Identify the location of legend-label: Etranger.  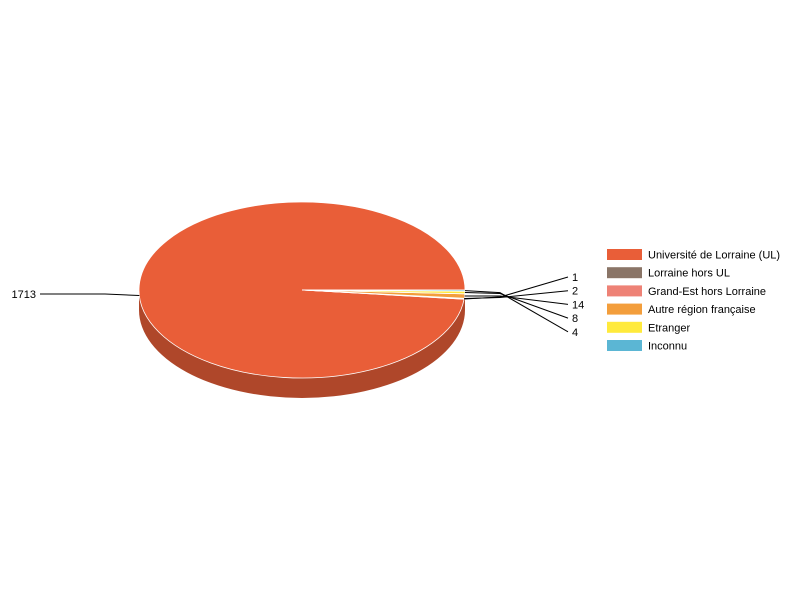
(669, 328).